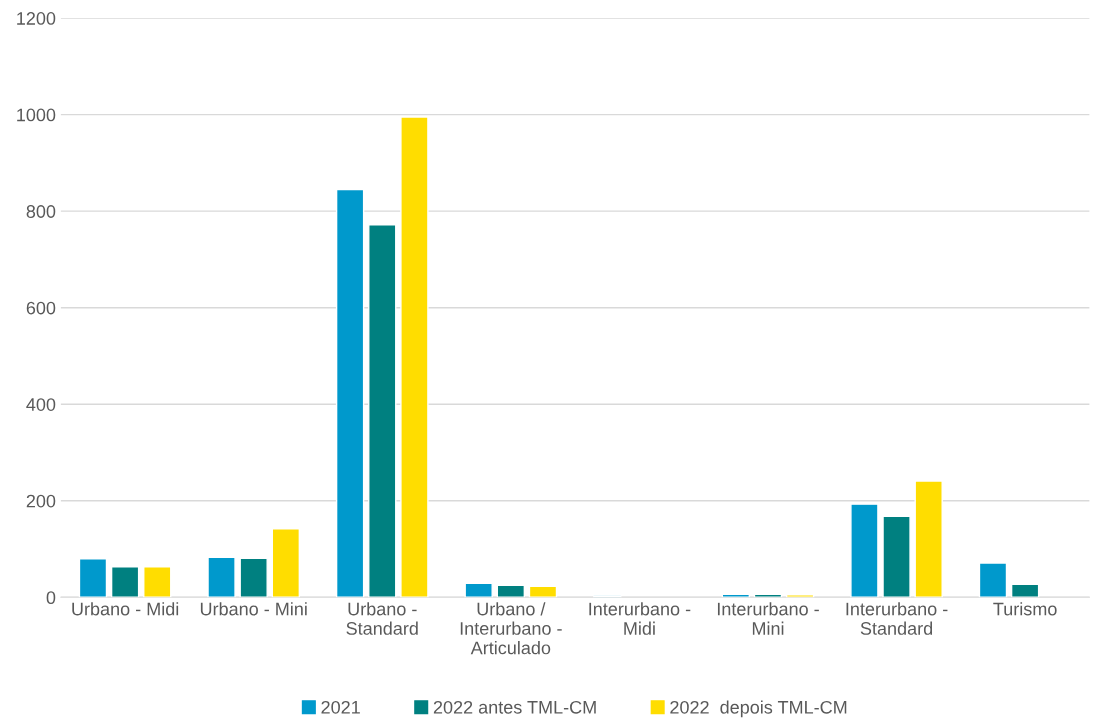 This screenshot has height=724, width=1106. What do you see at coordinates (511, 628) in the screenshot?
I see `x-tick-label: Urbano / Interurbano - Articulado` at bounding box center [511, 628].